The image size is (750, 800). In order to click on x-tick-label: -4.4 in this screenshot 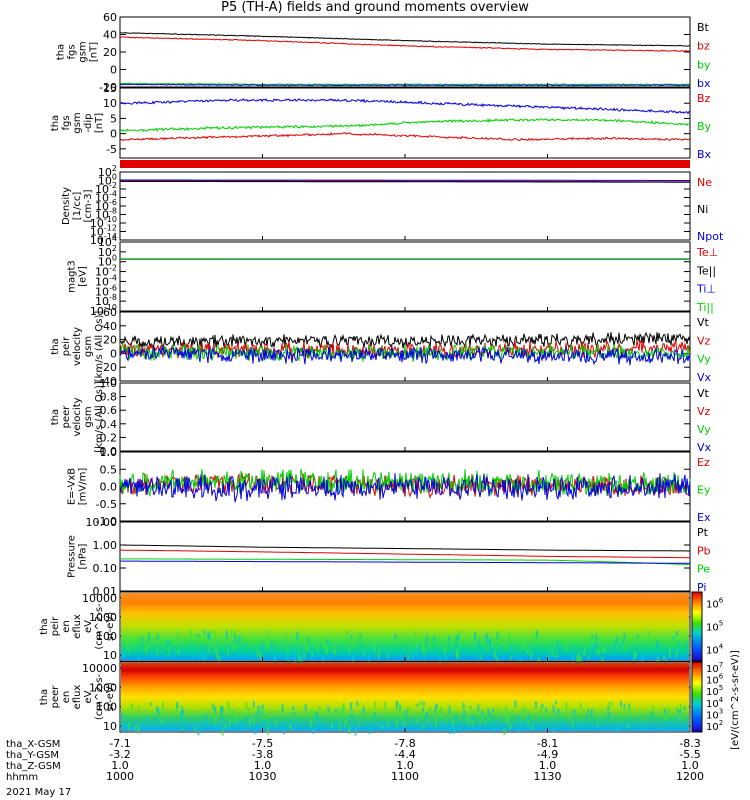, I will do `click(404, 754)`.